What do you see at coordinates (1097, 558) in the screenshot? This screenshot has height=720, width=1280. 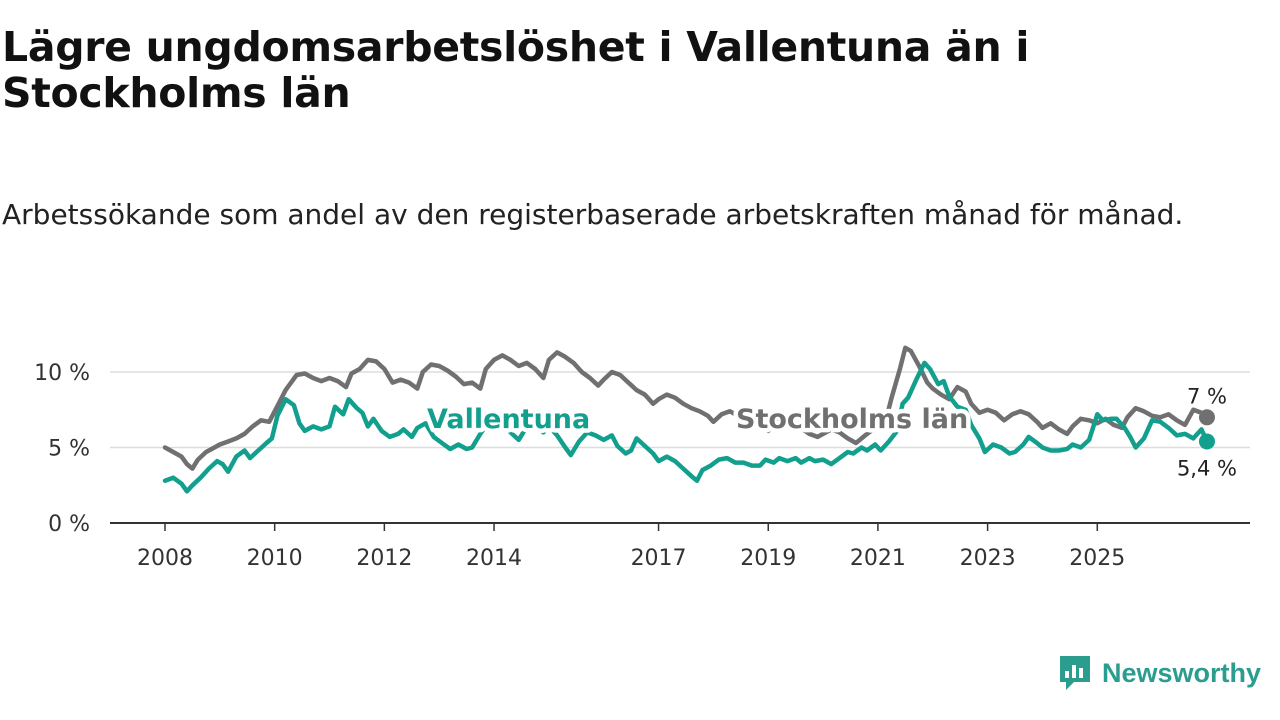 I see `x-tick-label: 2025` at bounding box center [1097, 558].